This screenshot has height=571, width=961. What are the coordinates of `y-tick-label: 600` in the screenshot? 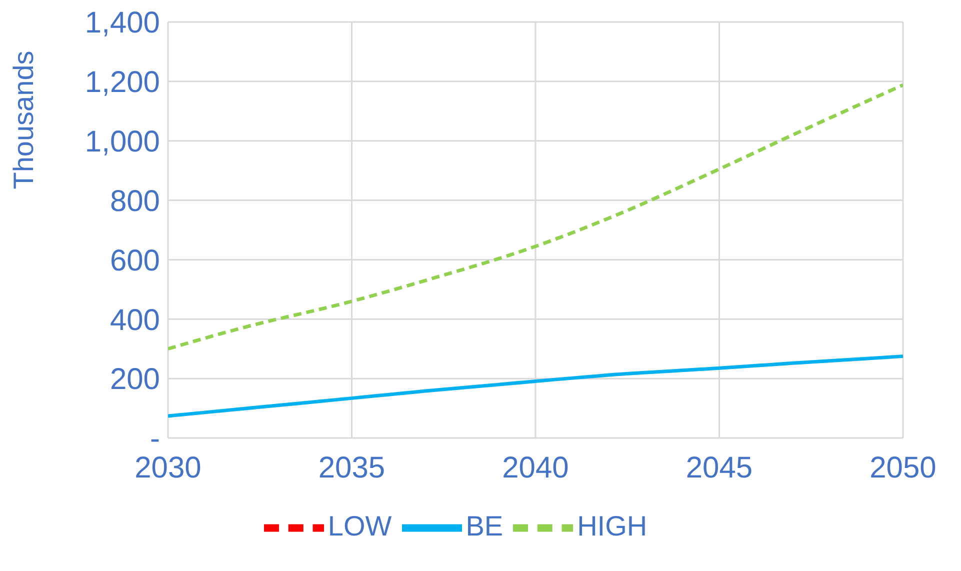 It's located at (135, 261).